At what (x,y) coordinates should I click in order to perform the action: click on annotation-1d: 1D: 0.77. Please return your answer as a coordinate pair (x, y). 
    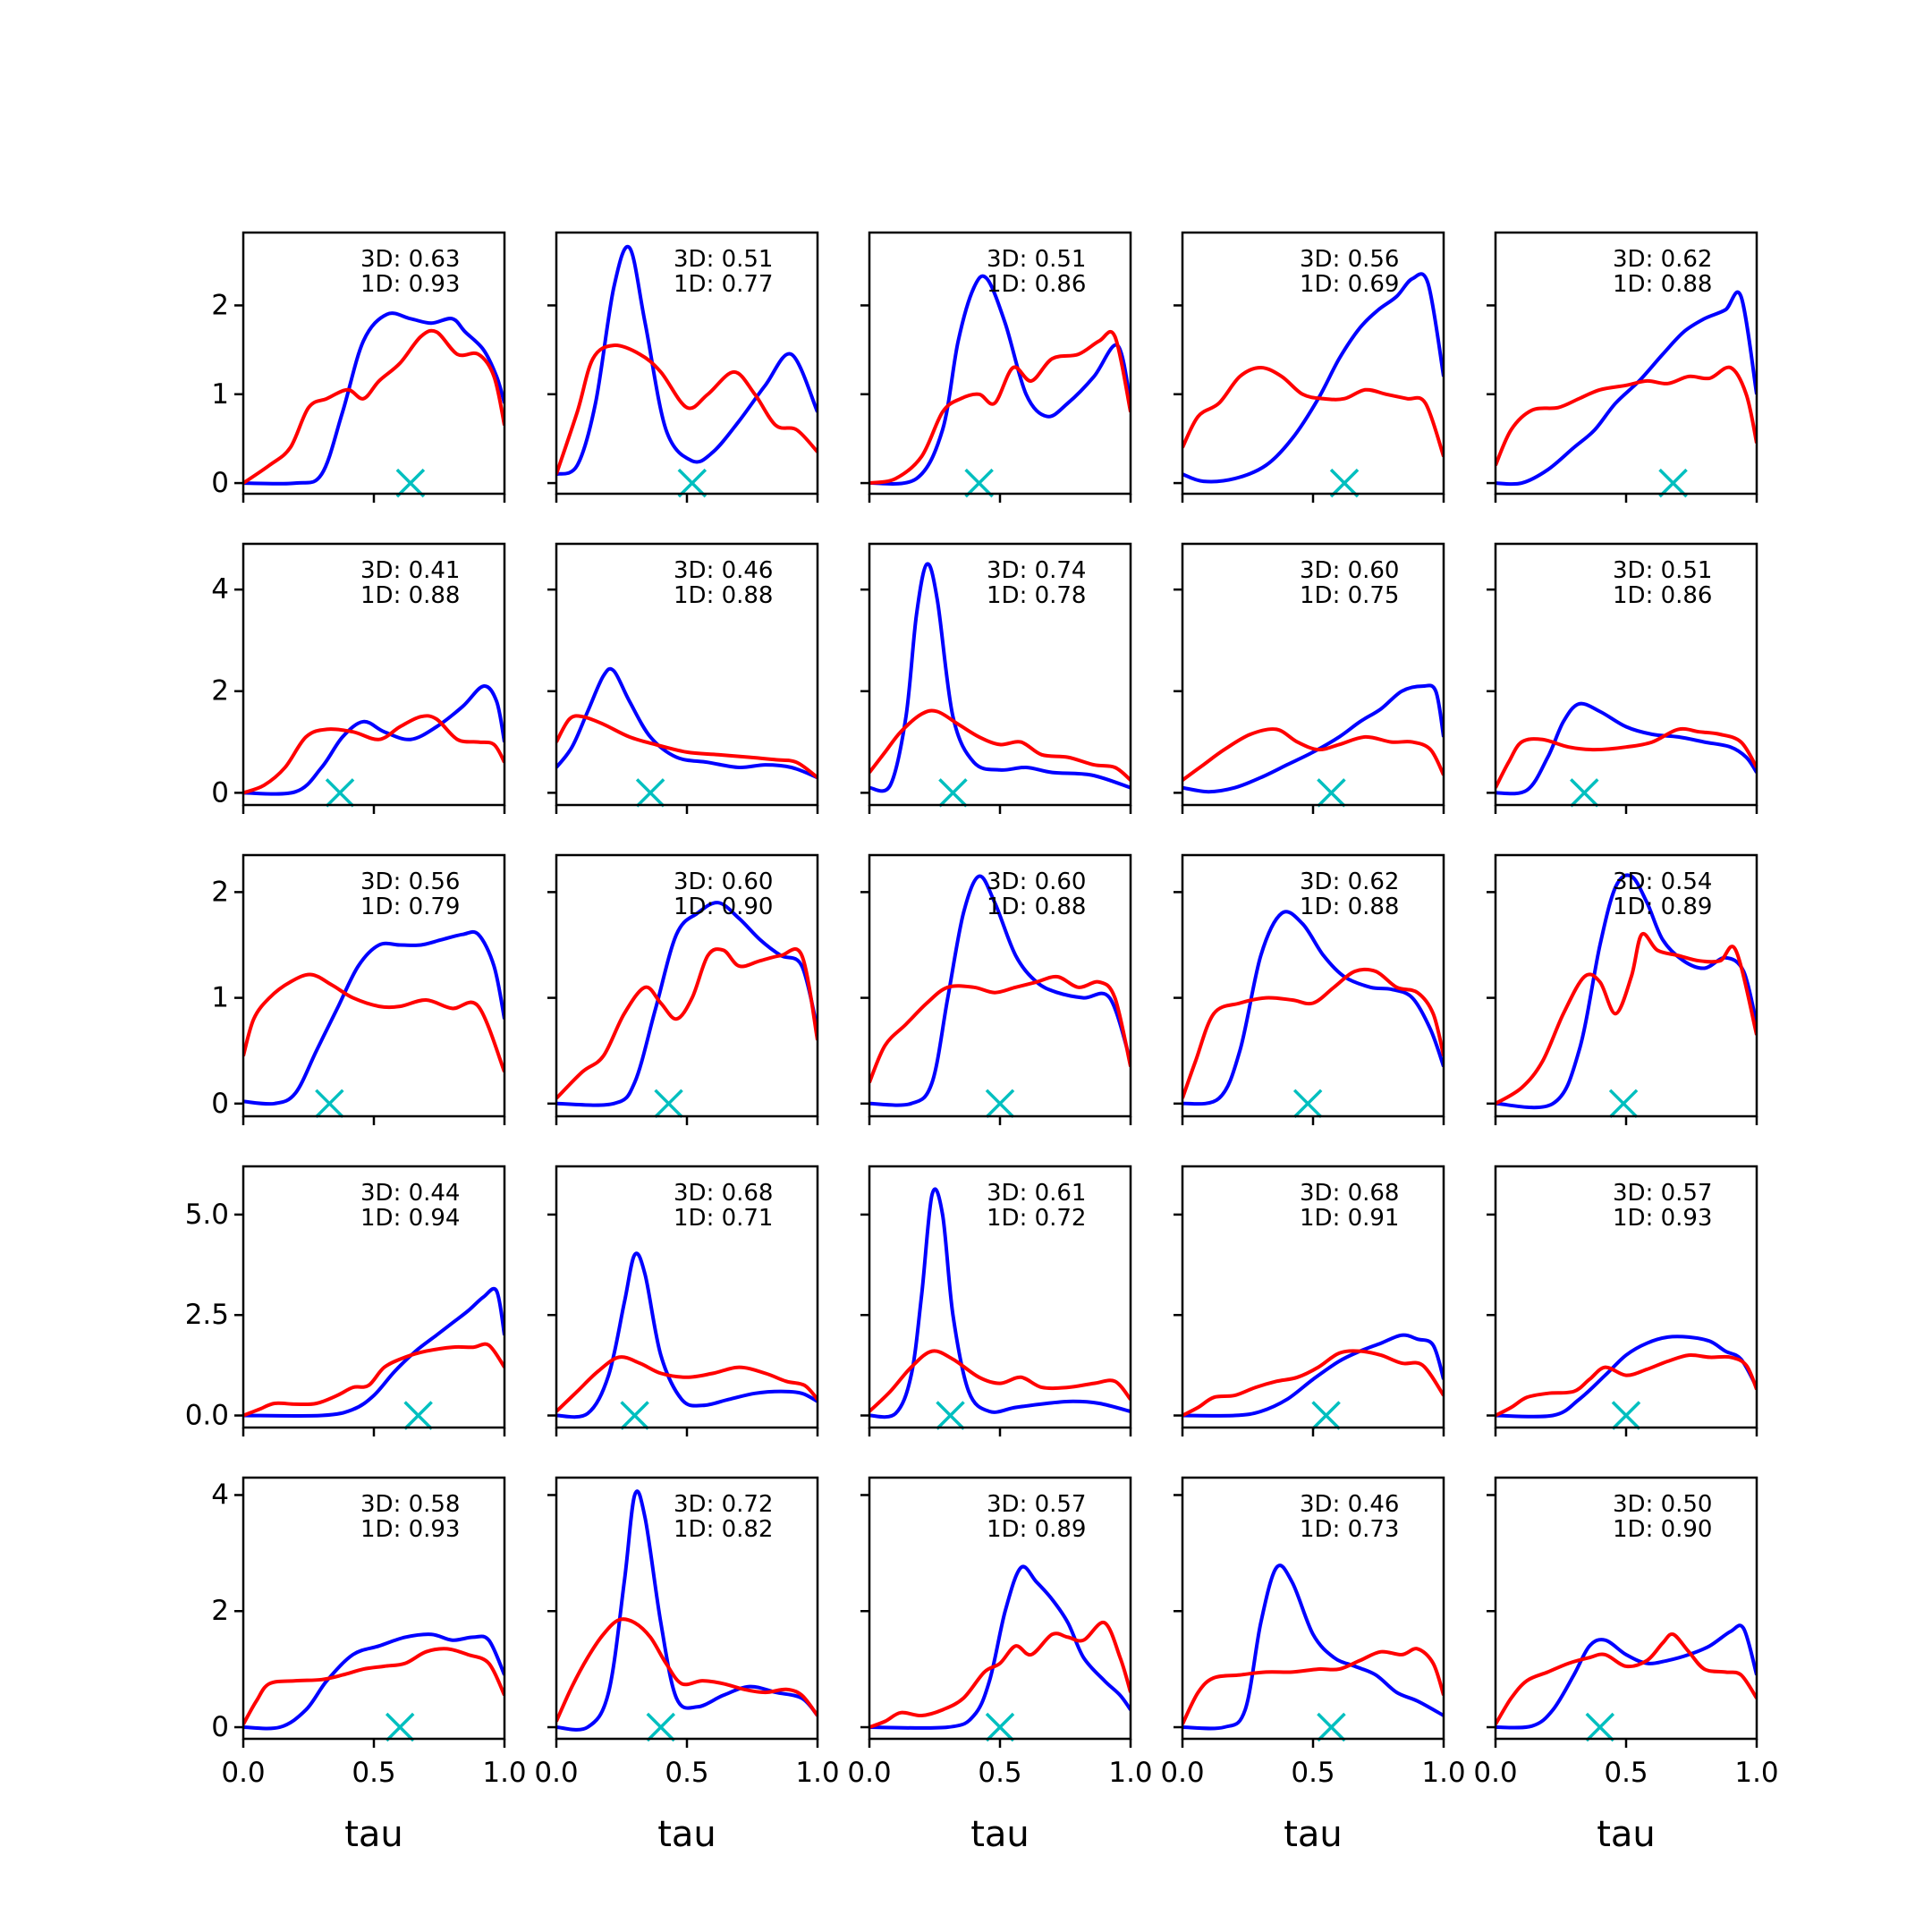
    Looking at the image, I should click on (723, 284).